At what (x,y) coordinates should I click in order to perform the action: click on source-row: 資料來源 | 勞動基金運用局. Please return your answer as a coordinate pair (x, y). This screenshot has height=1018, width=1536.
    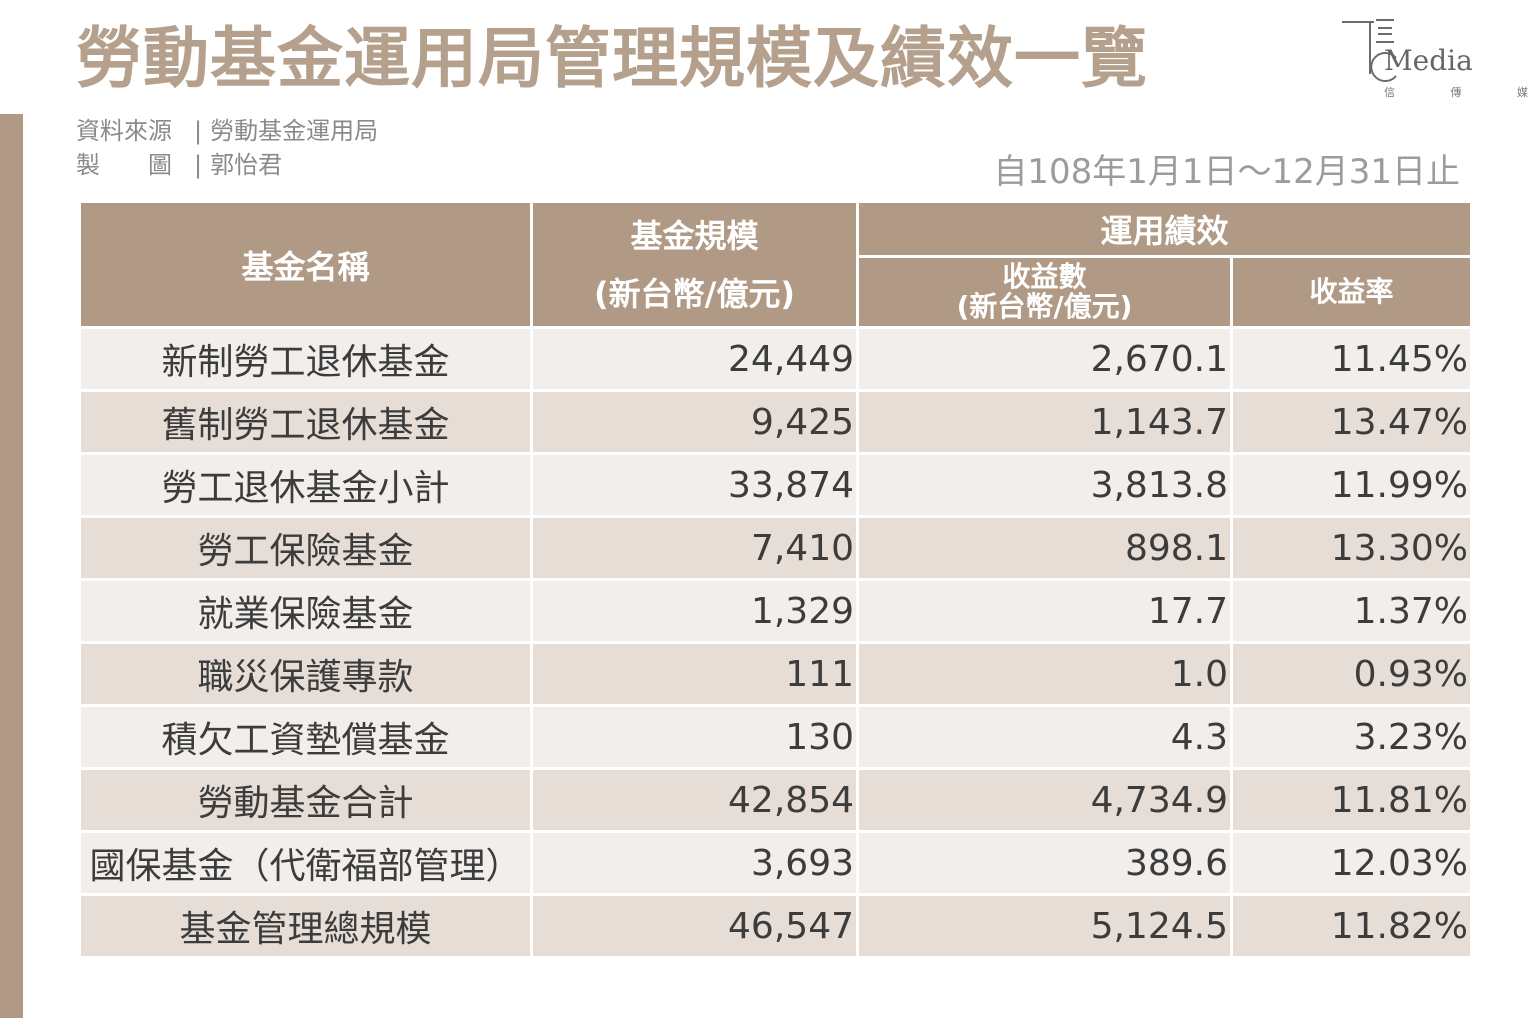
    Looking at the image, I should click on (227, 131).